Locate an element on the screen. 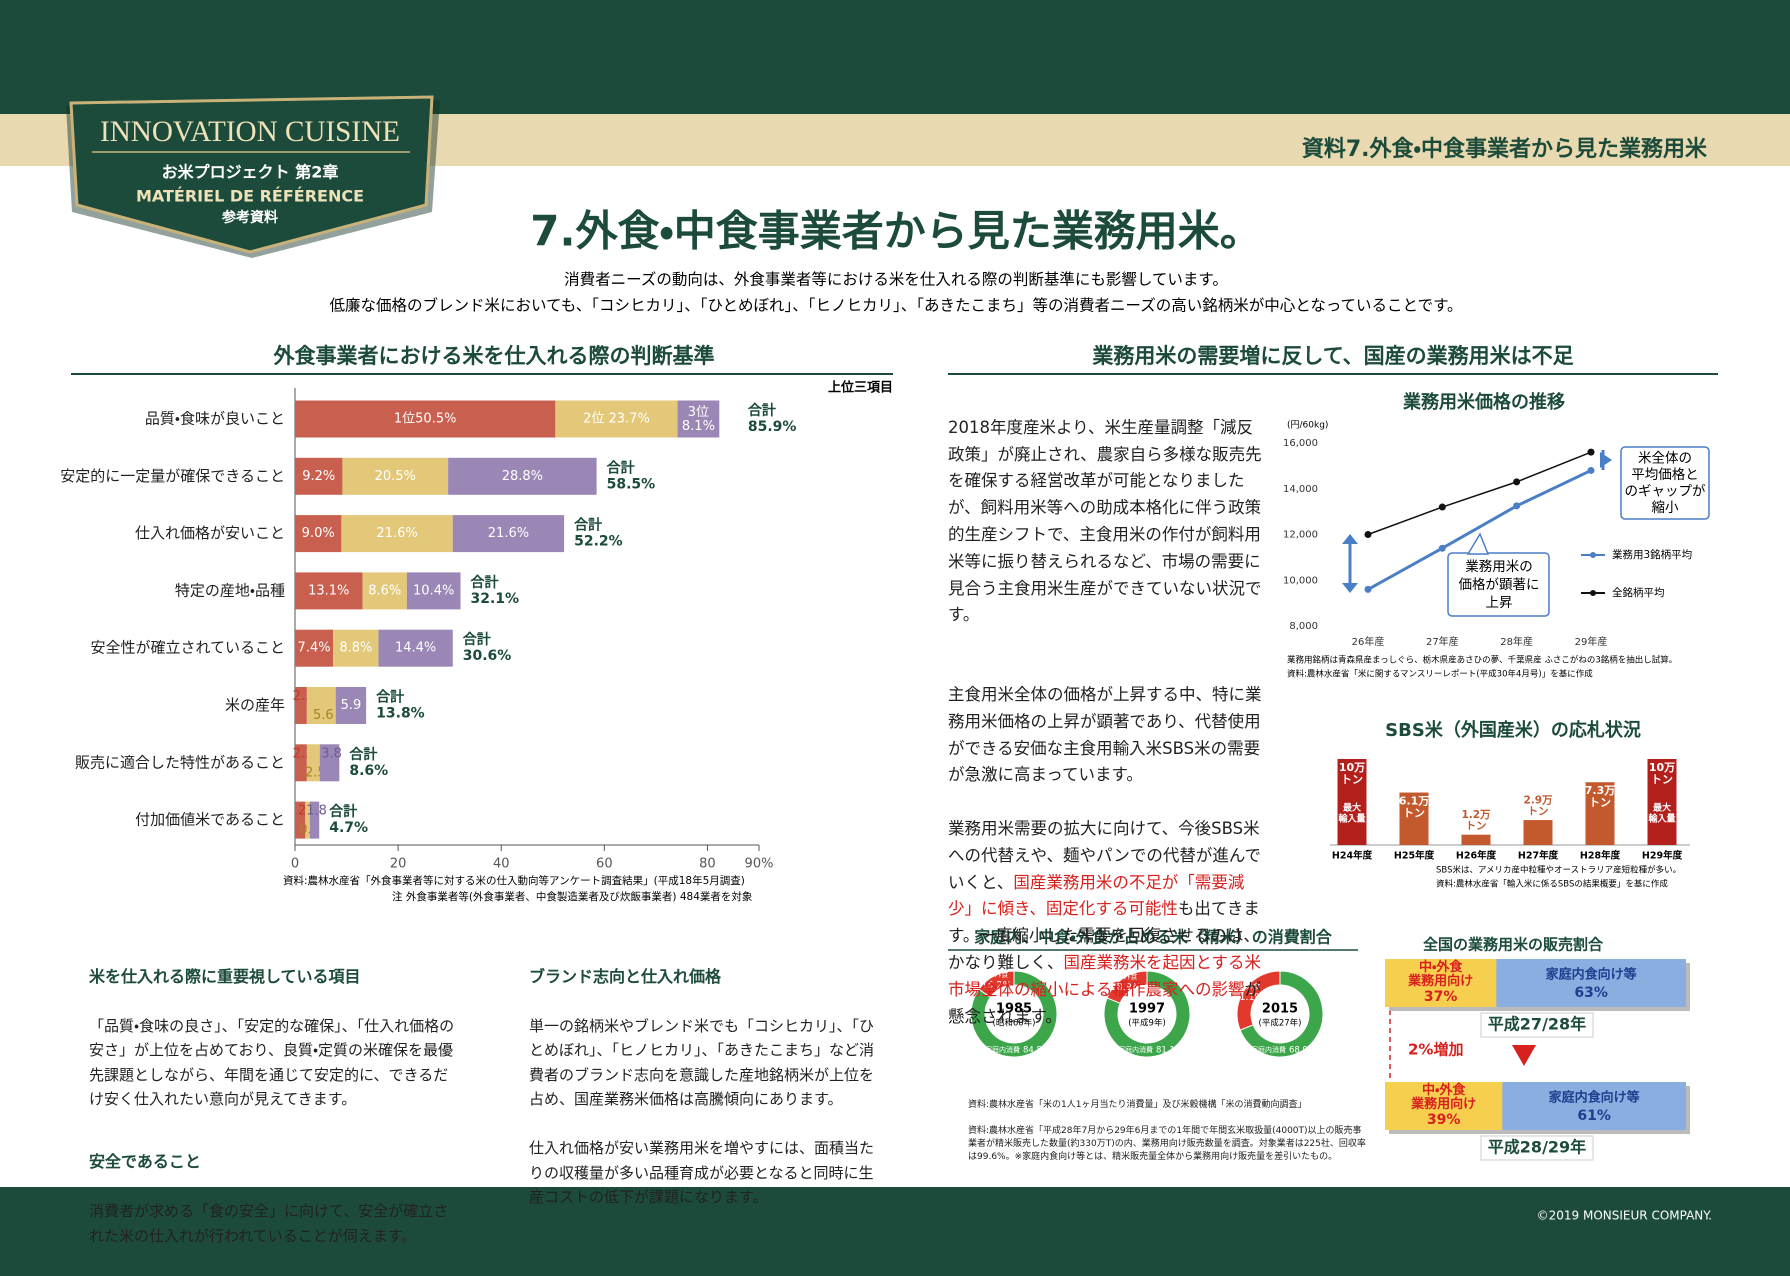 Image resolution: width=1790 pixels, height=1276 pixels. chart-title: 家庭内、中食・外食が占める米（精米）の消費割合 is located at coordinates (1153, 937).